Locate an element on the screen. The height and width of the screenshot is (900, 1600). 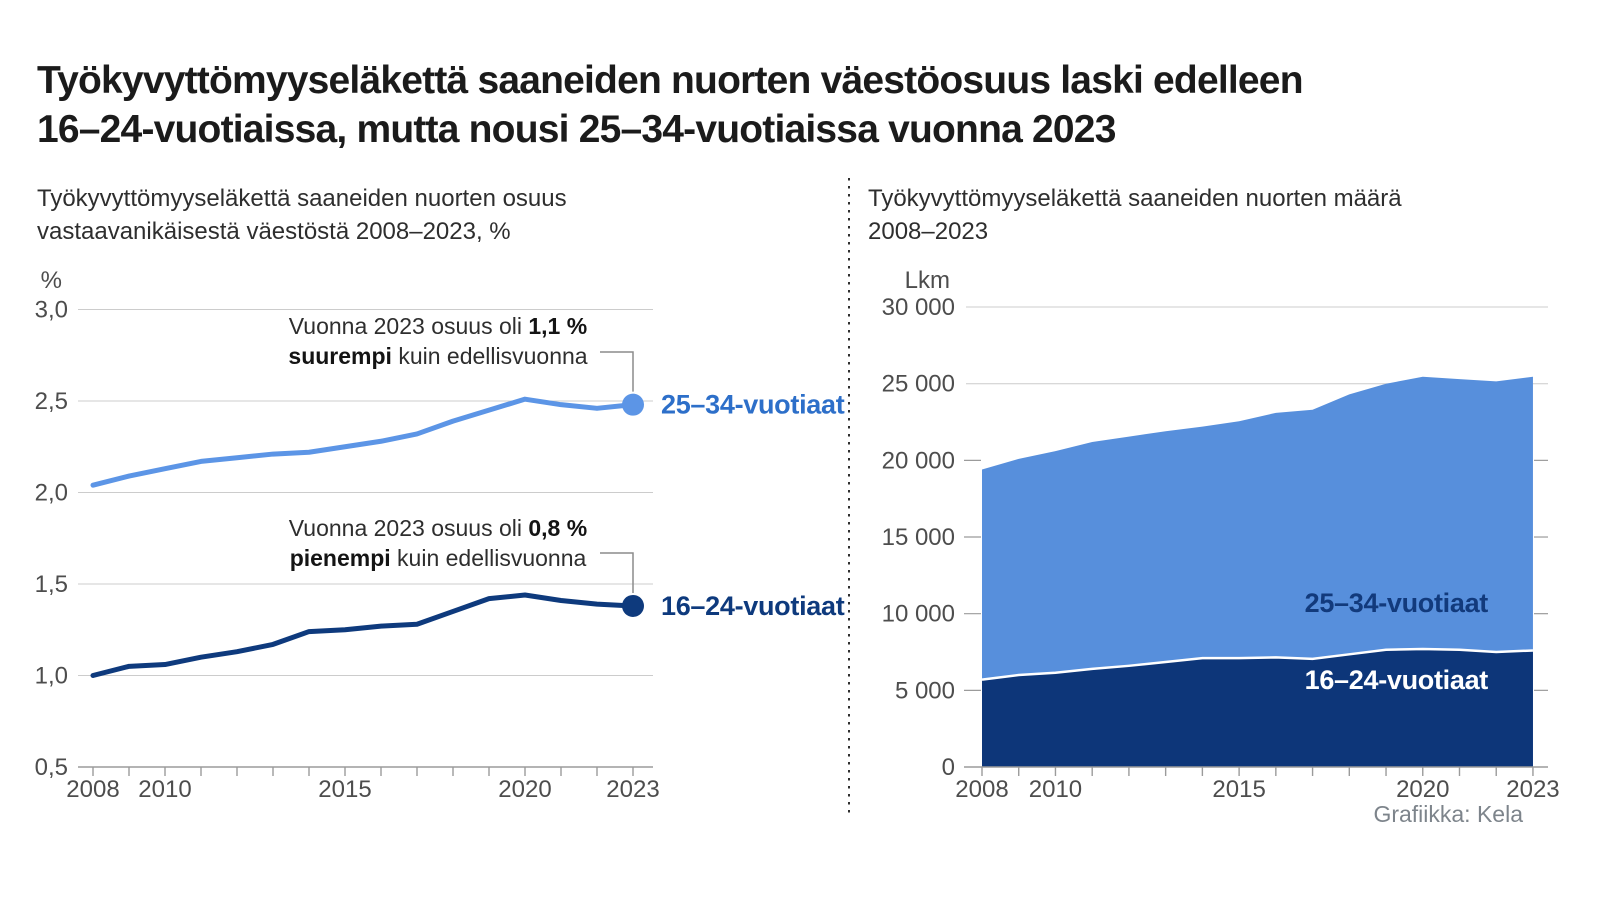
y-tick-label: 0,5 is located at coordinates (51, 767).